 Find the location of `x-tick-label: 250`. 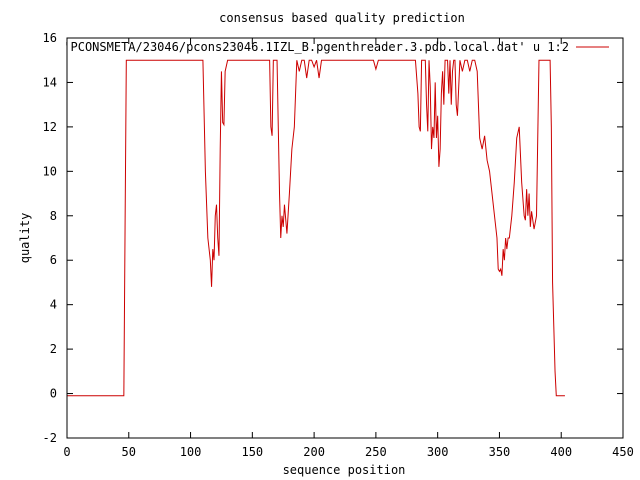

x-tick-label: 250 is located at coordinates (376, 452).